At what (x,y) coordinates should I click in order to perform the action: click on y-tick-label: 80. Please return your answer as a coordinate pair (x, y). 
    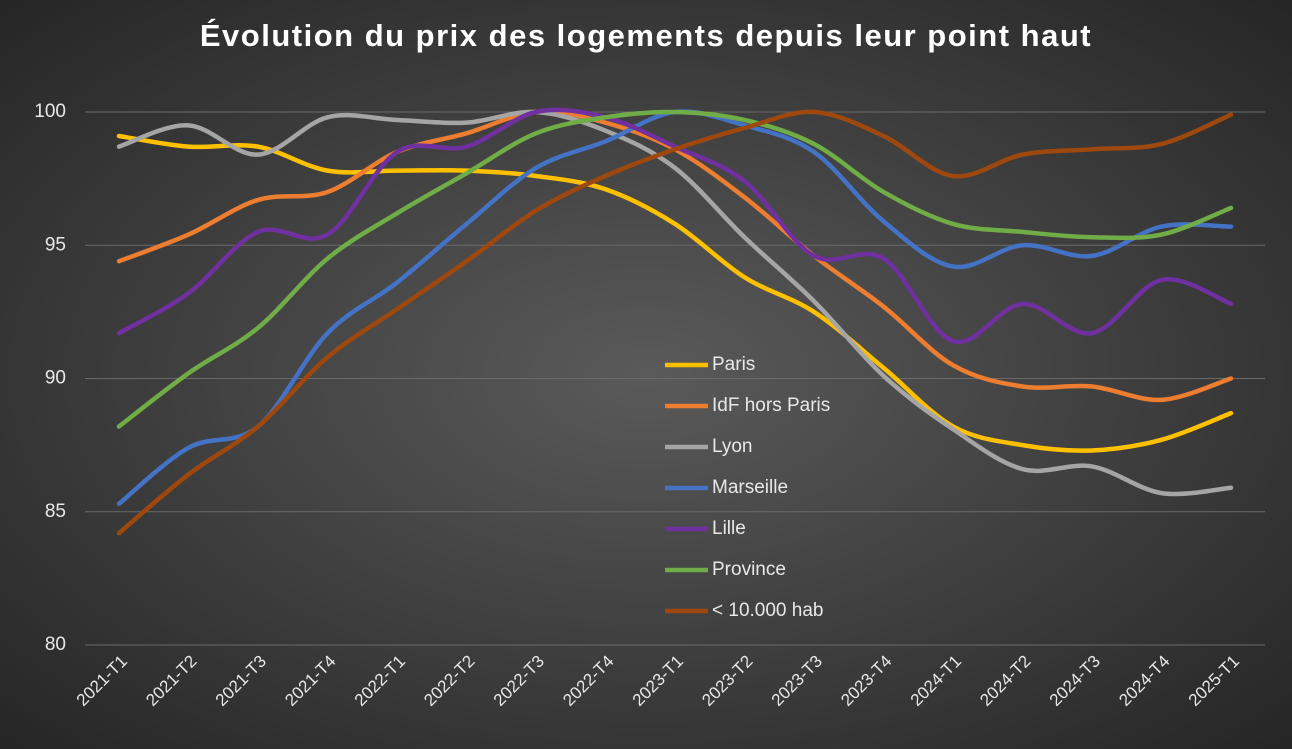
    Looking at the image, I should click on (55, 644).